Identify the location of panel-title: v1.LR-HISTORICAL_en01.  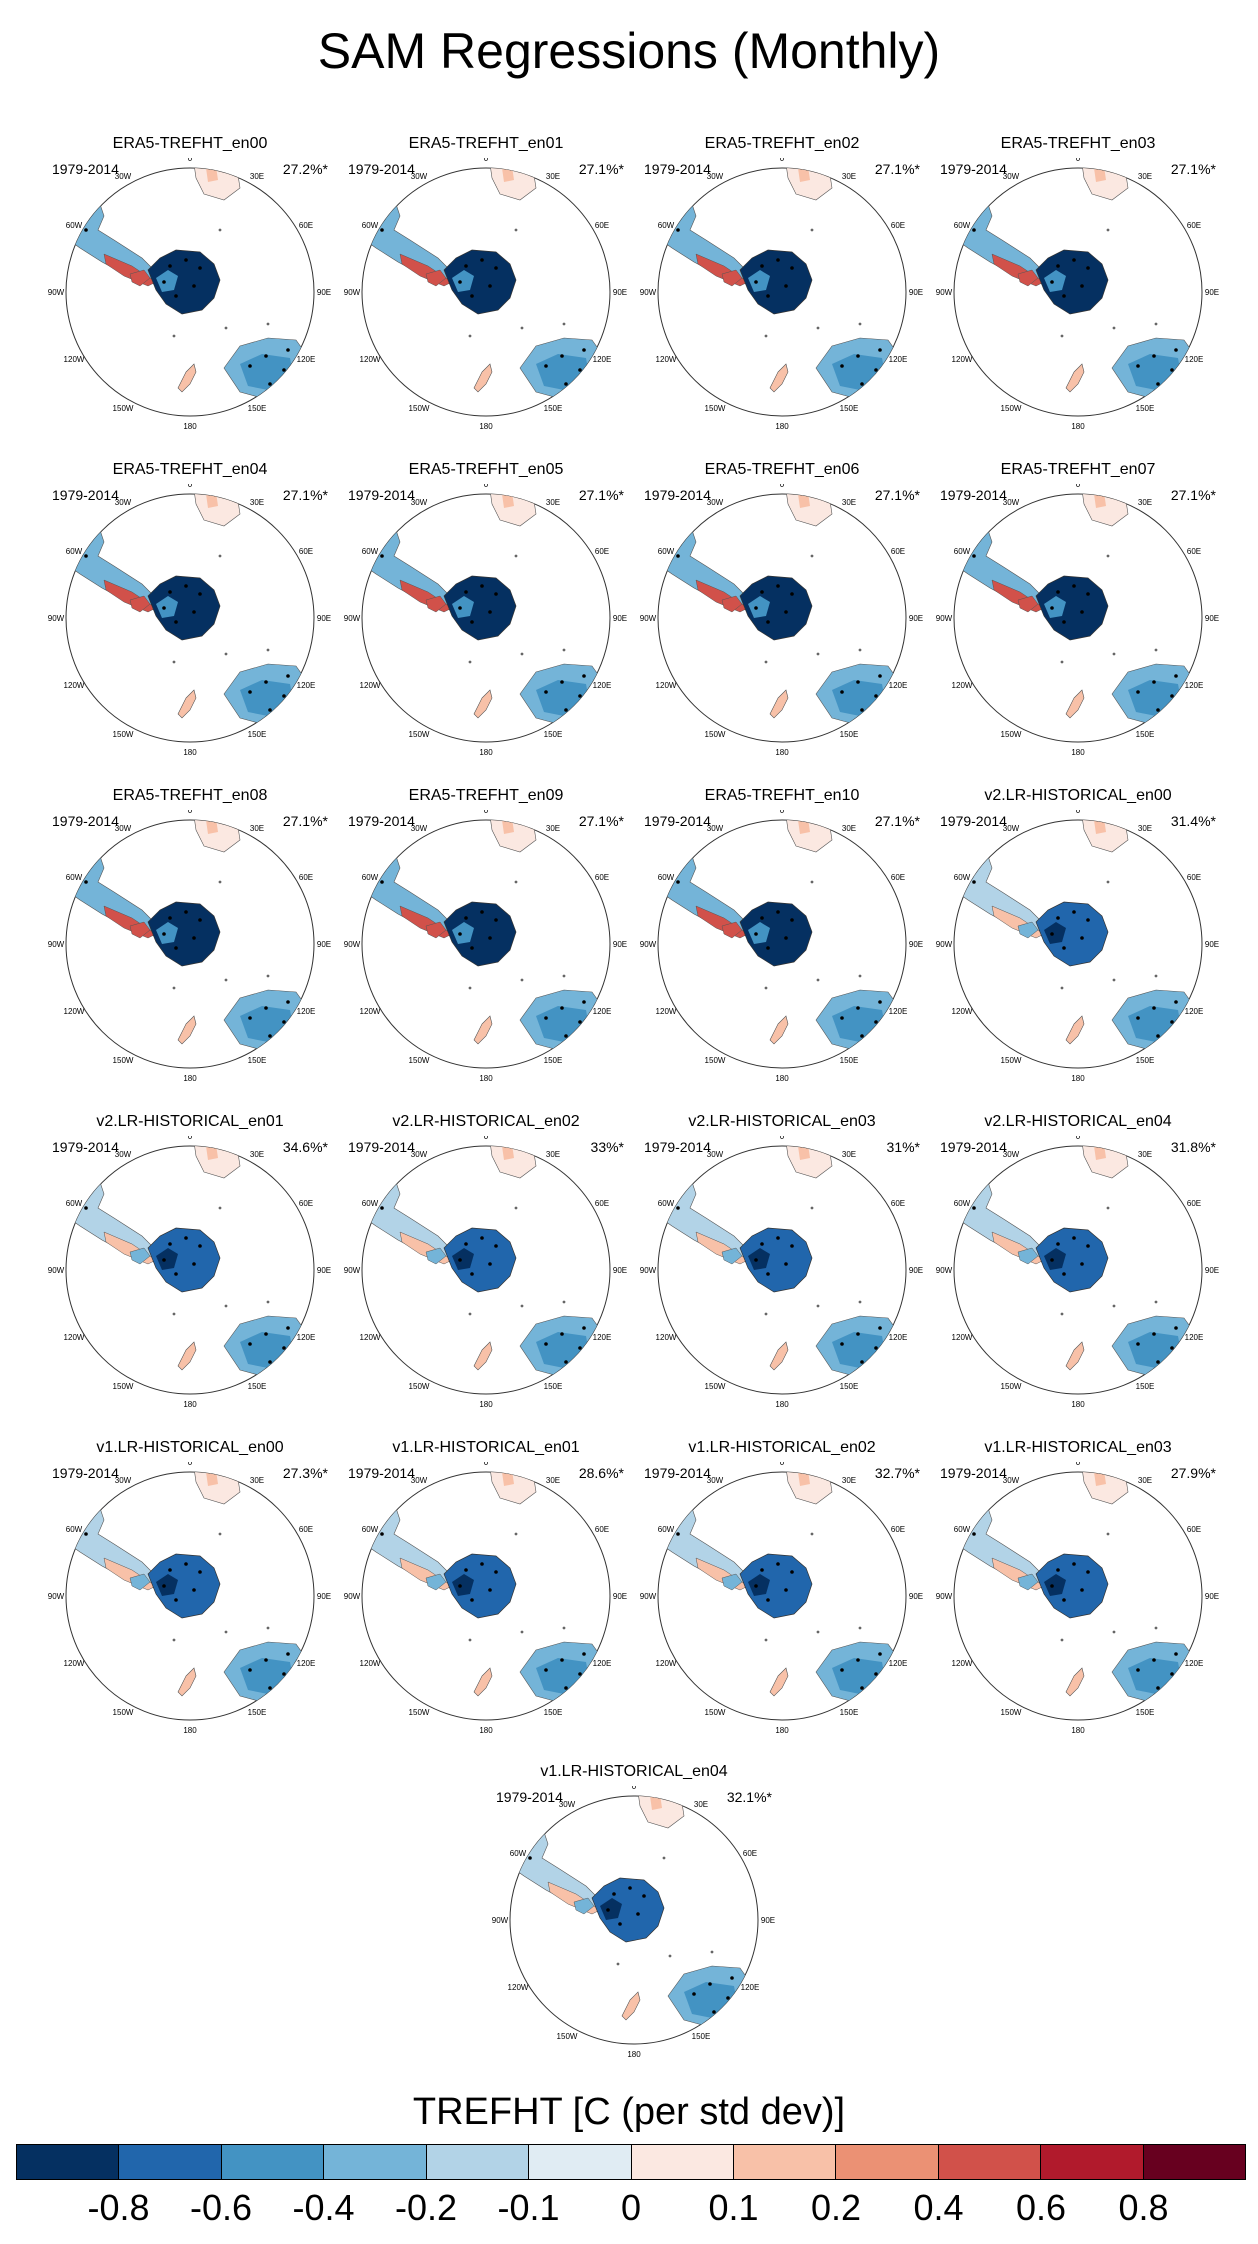
(486, 1447).